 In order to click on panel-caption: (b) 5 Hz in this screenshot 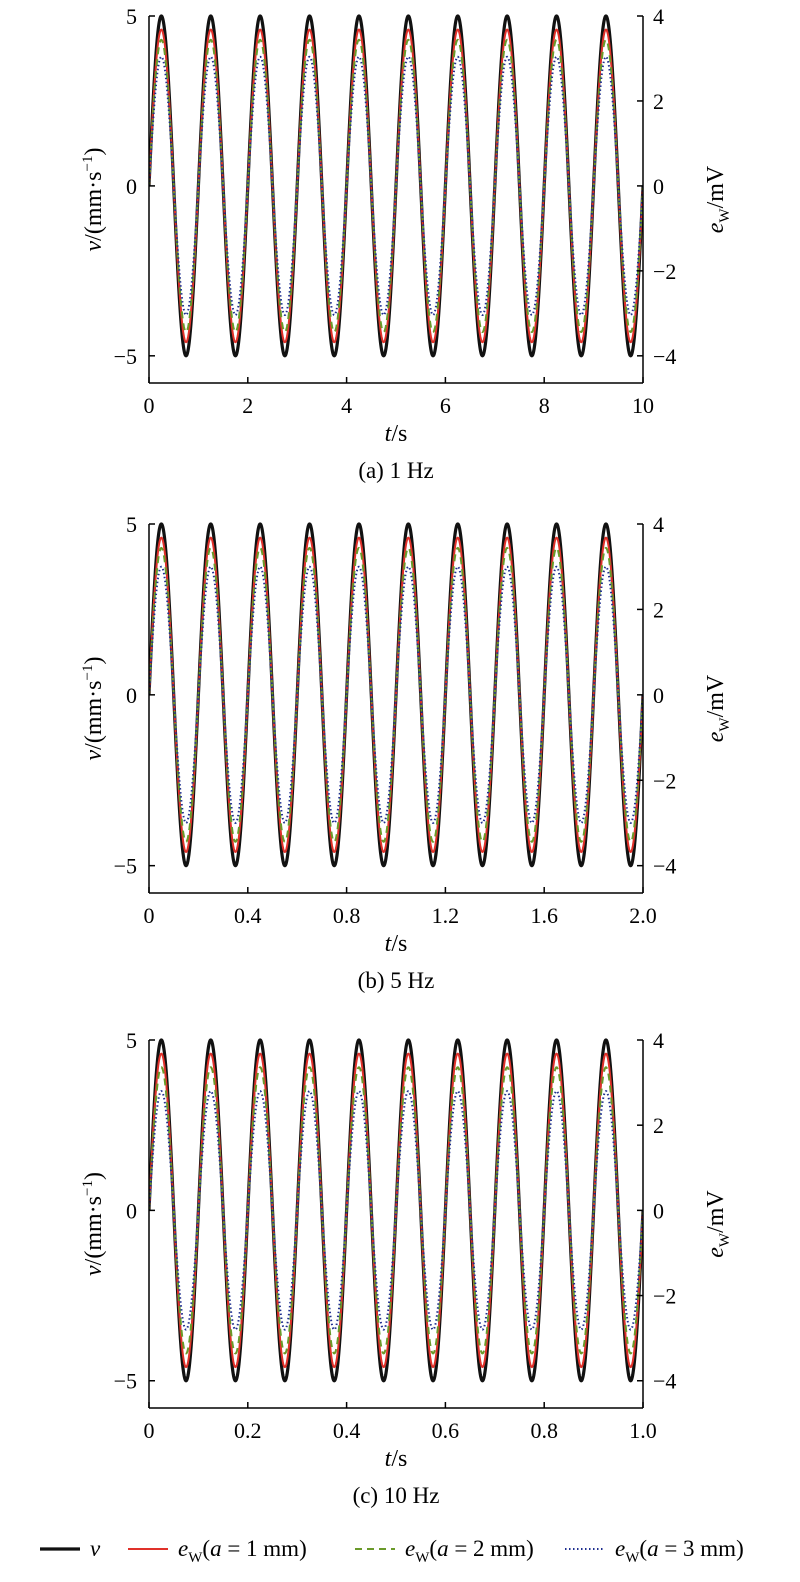, I will do `click(396, 980)`.